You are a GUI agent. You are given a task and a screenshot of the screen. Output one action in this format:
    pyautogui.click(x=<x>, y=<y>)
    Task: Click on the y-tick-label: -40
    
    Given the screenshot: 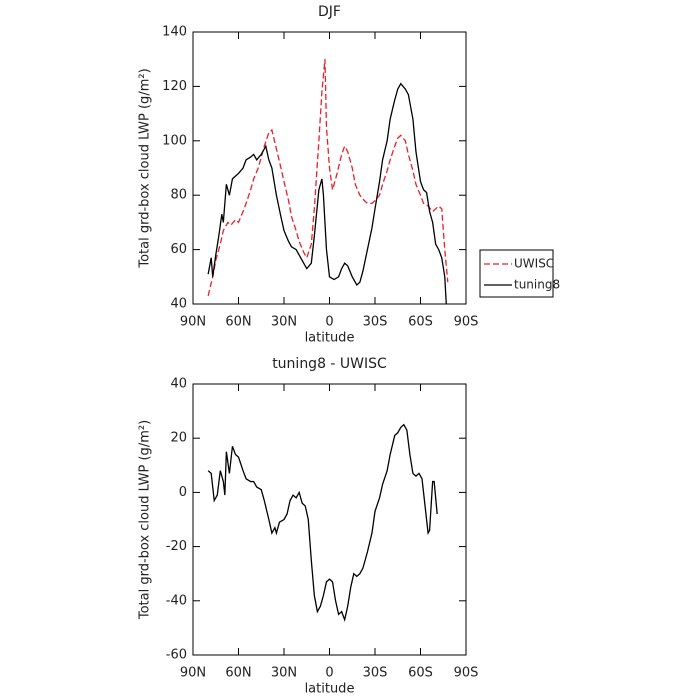 What is the action you would take?
    pyautogui.click(x=176, y=600)
    